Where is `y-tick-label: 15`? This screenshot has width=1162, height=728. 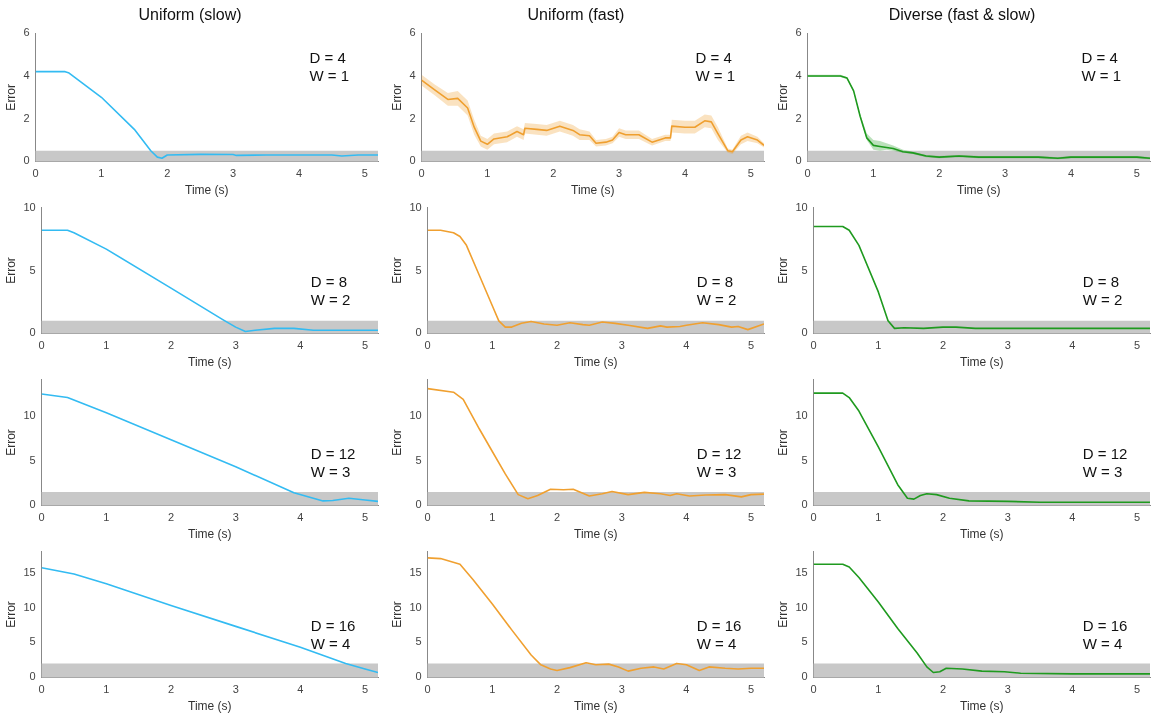
y-tick-label: 15 is located at coordinates (29, 571).